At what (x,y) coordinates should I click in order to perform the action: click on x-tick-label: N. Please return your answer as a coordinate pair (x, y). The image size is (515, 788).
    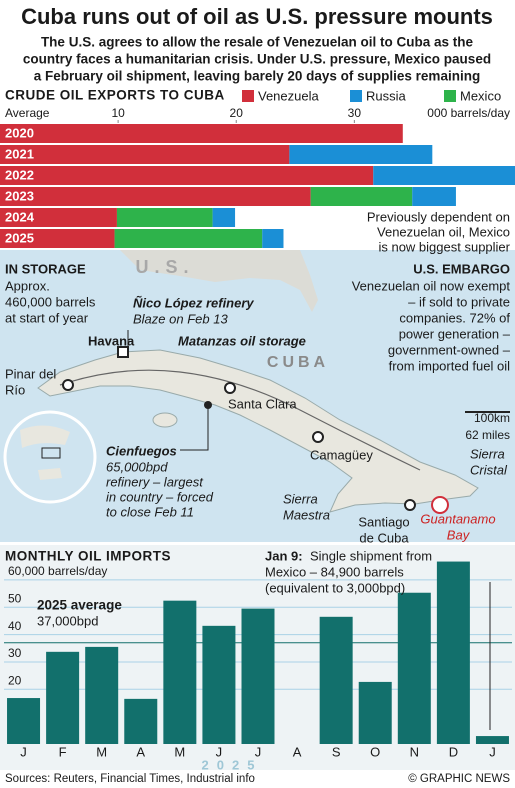
    Looking at the image, I should click on (414, 751).